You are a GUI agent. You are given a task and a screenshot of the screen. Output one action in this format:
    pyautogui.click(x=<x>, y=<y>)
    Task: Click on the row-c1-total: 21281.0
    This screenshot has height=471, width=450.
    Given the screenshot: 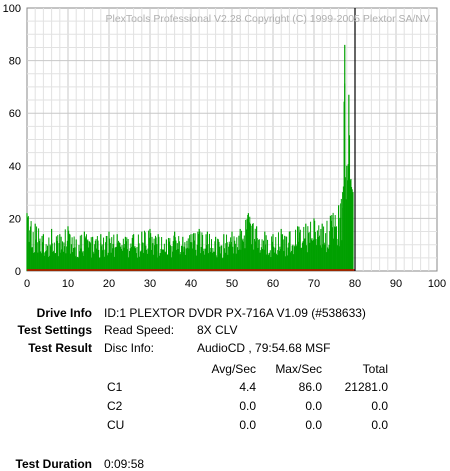 What is the action you would take?
    pyautogui.click(x=366, y=387)
    